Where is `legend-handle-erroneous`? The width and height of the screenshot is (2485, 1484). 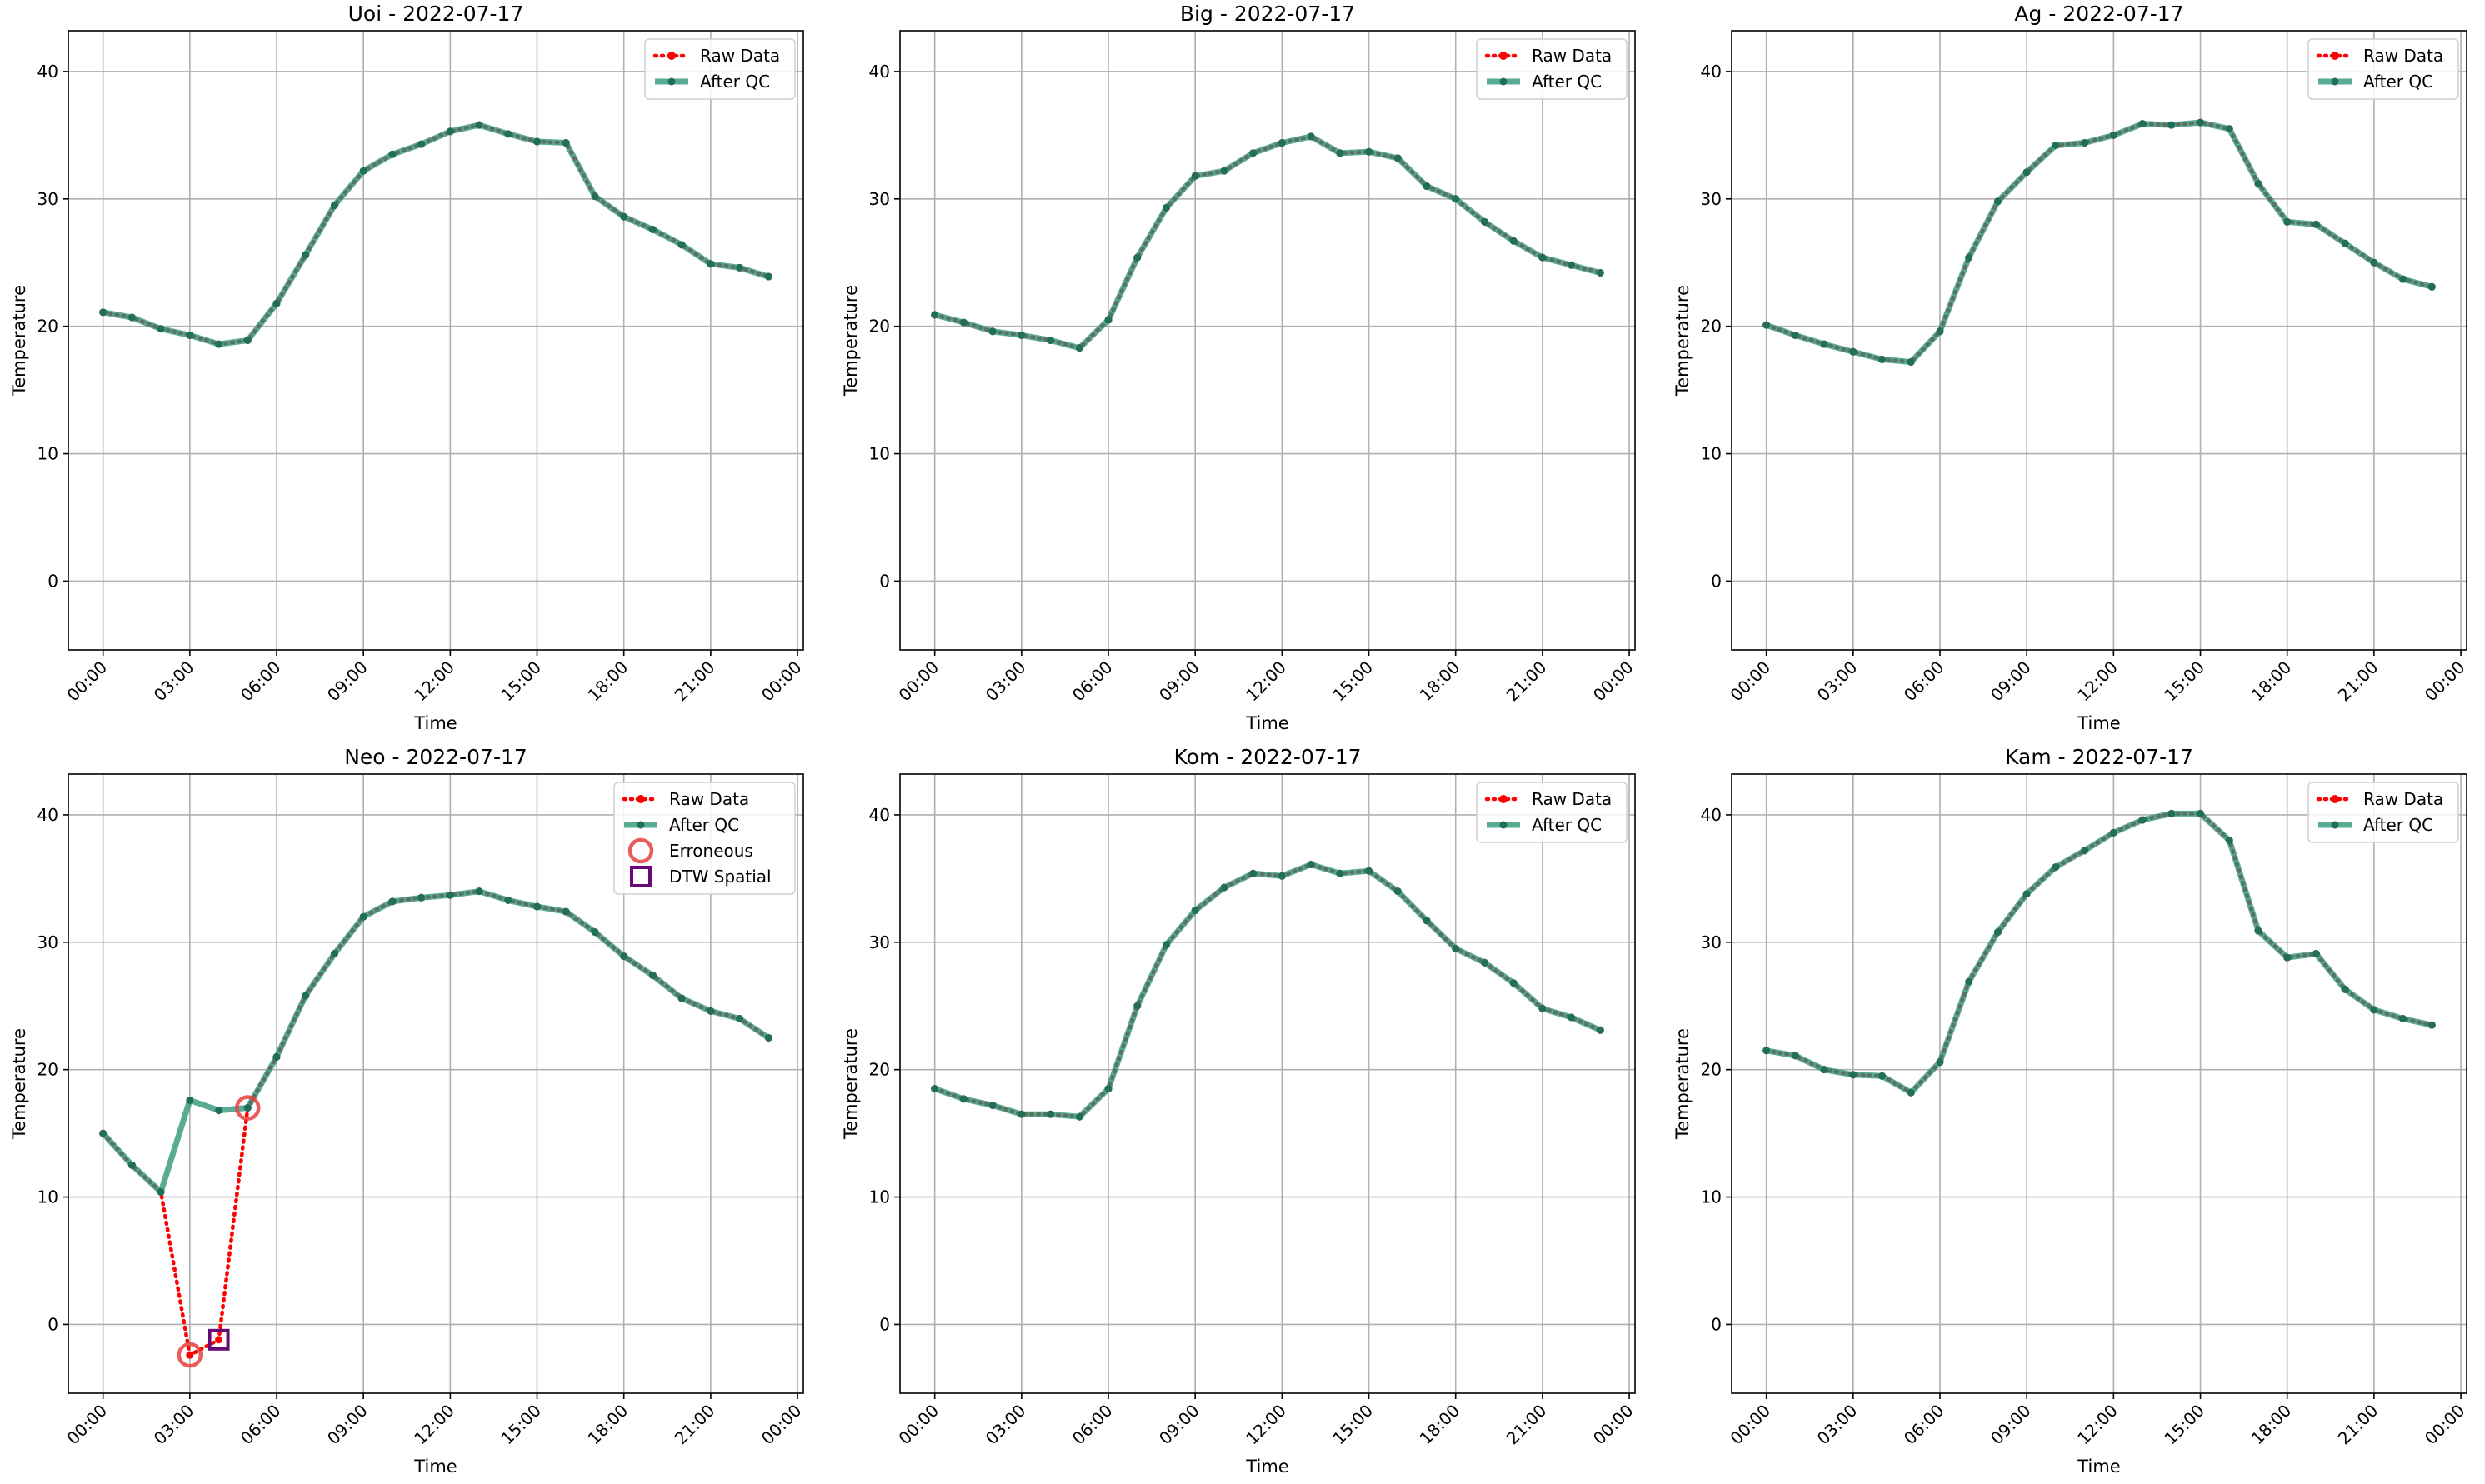 legend-handle-erroneous is located at coordinates (641, 850).